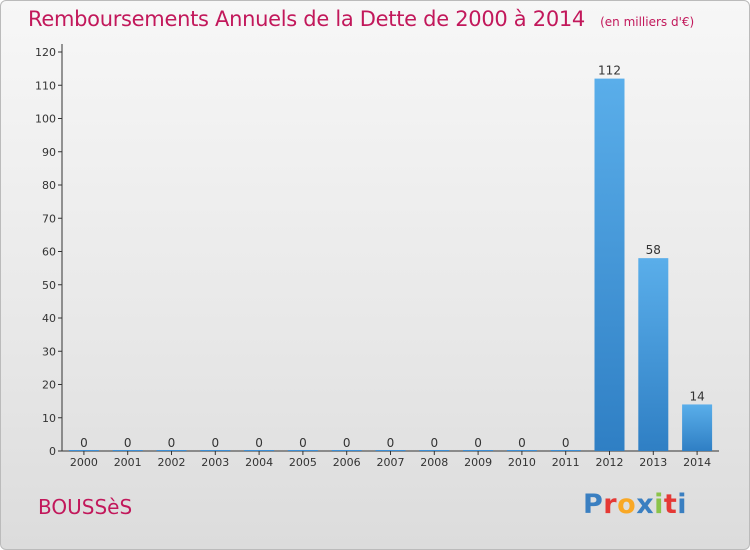 The image size is (750, 550). I want to click on y-tick-label: 30, so click(49, 351).